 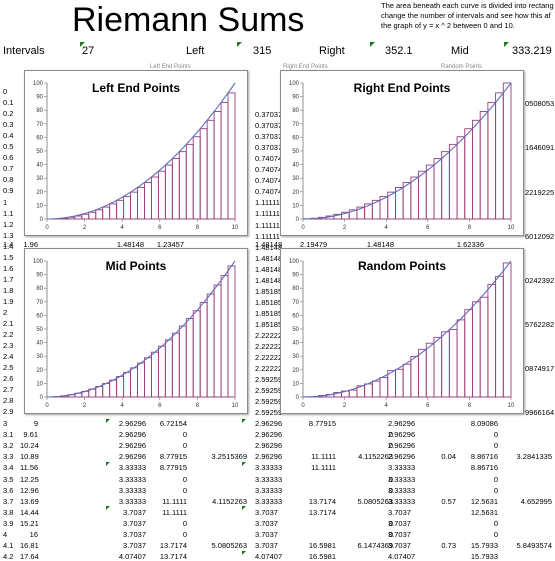 I want to click on x-value-cell: 0.2, so click(x=8, y=113).